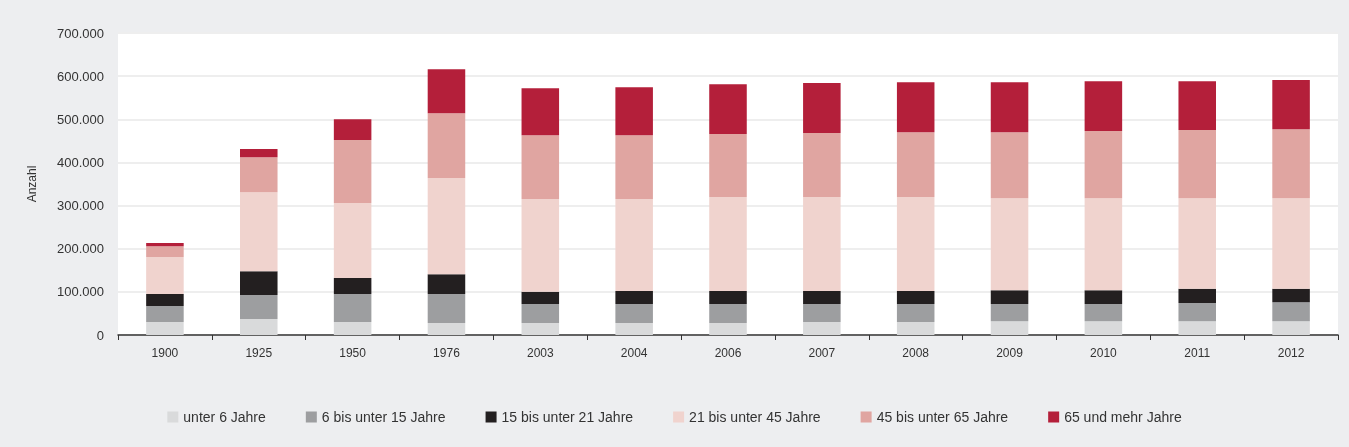 Image resolution: width=1349 pixels, height=447 pixels. Describe the element at coordinates (916, 353) in the screenshot. I see `x-tick-label: 2008` at that location.